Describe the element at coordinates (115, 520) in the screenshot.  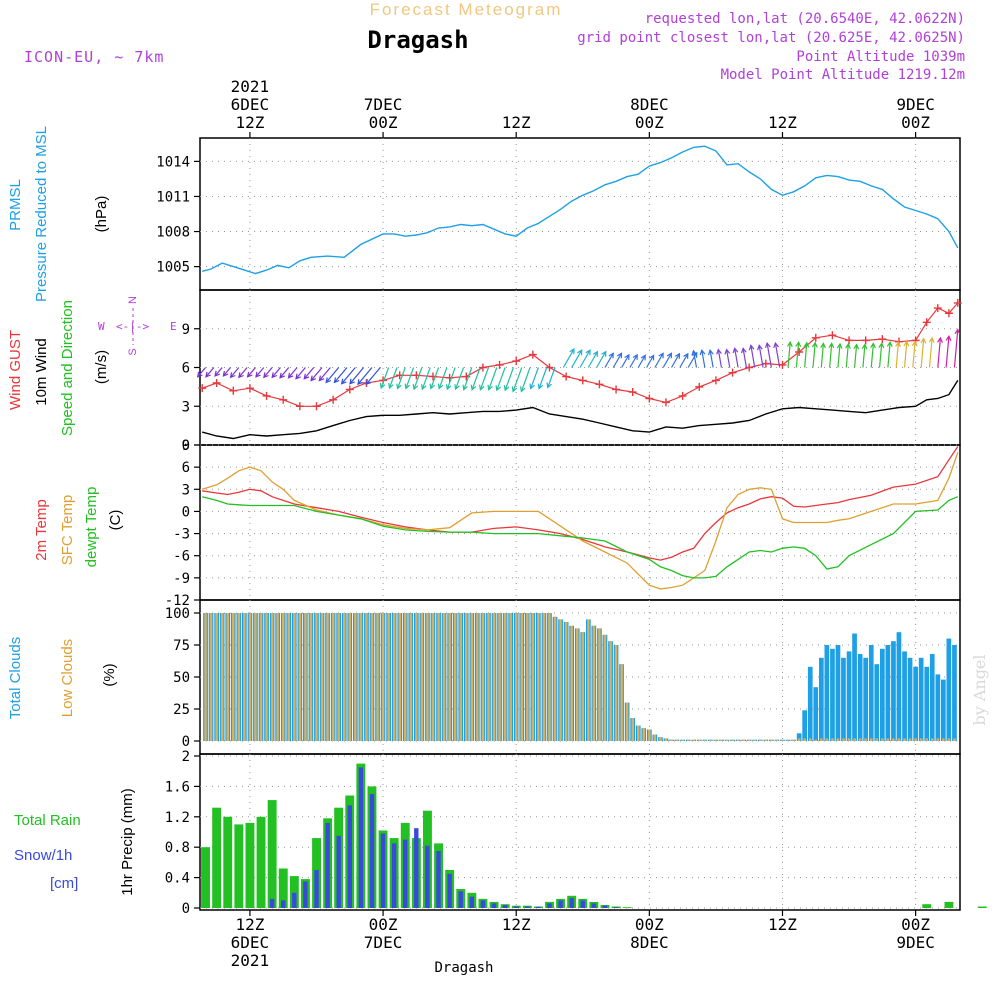
I see `temp-unit: (C)` at that location.